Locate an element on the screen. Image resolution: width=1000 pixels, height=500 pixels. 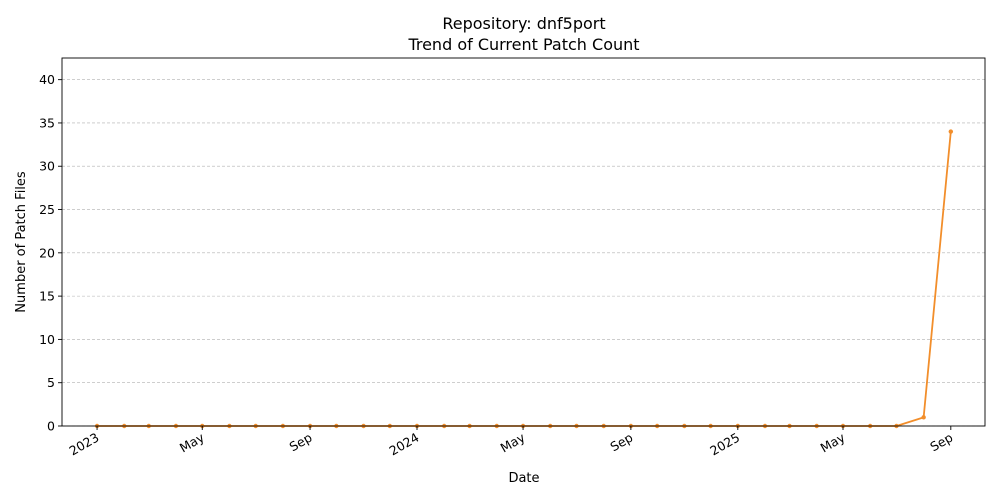
y-tick-label: 10 is located at coordinates (47, 339).